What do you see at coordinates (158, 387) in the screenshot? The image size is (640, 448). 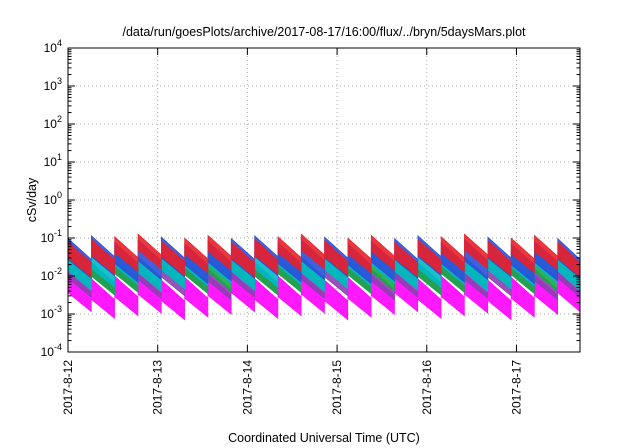 I see `x-tick-label: 2017-8-13` at bounding box center [158, 387].